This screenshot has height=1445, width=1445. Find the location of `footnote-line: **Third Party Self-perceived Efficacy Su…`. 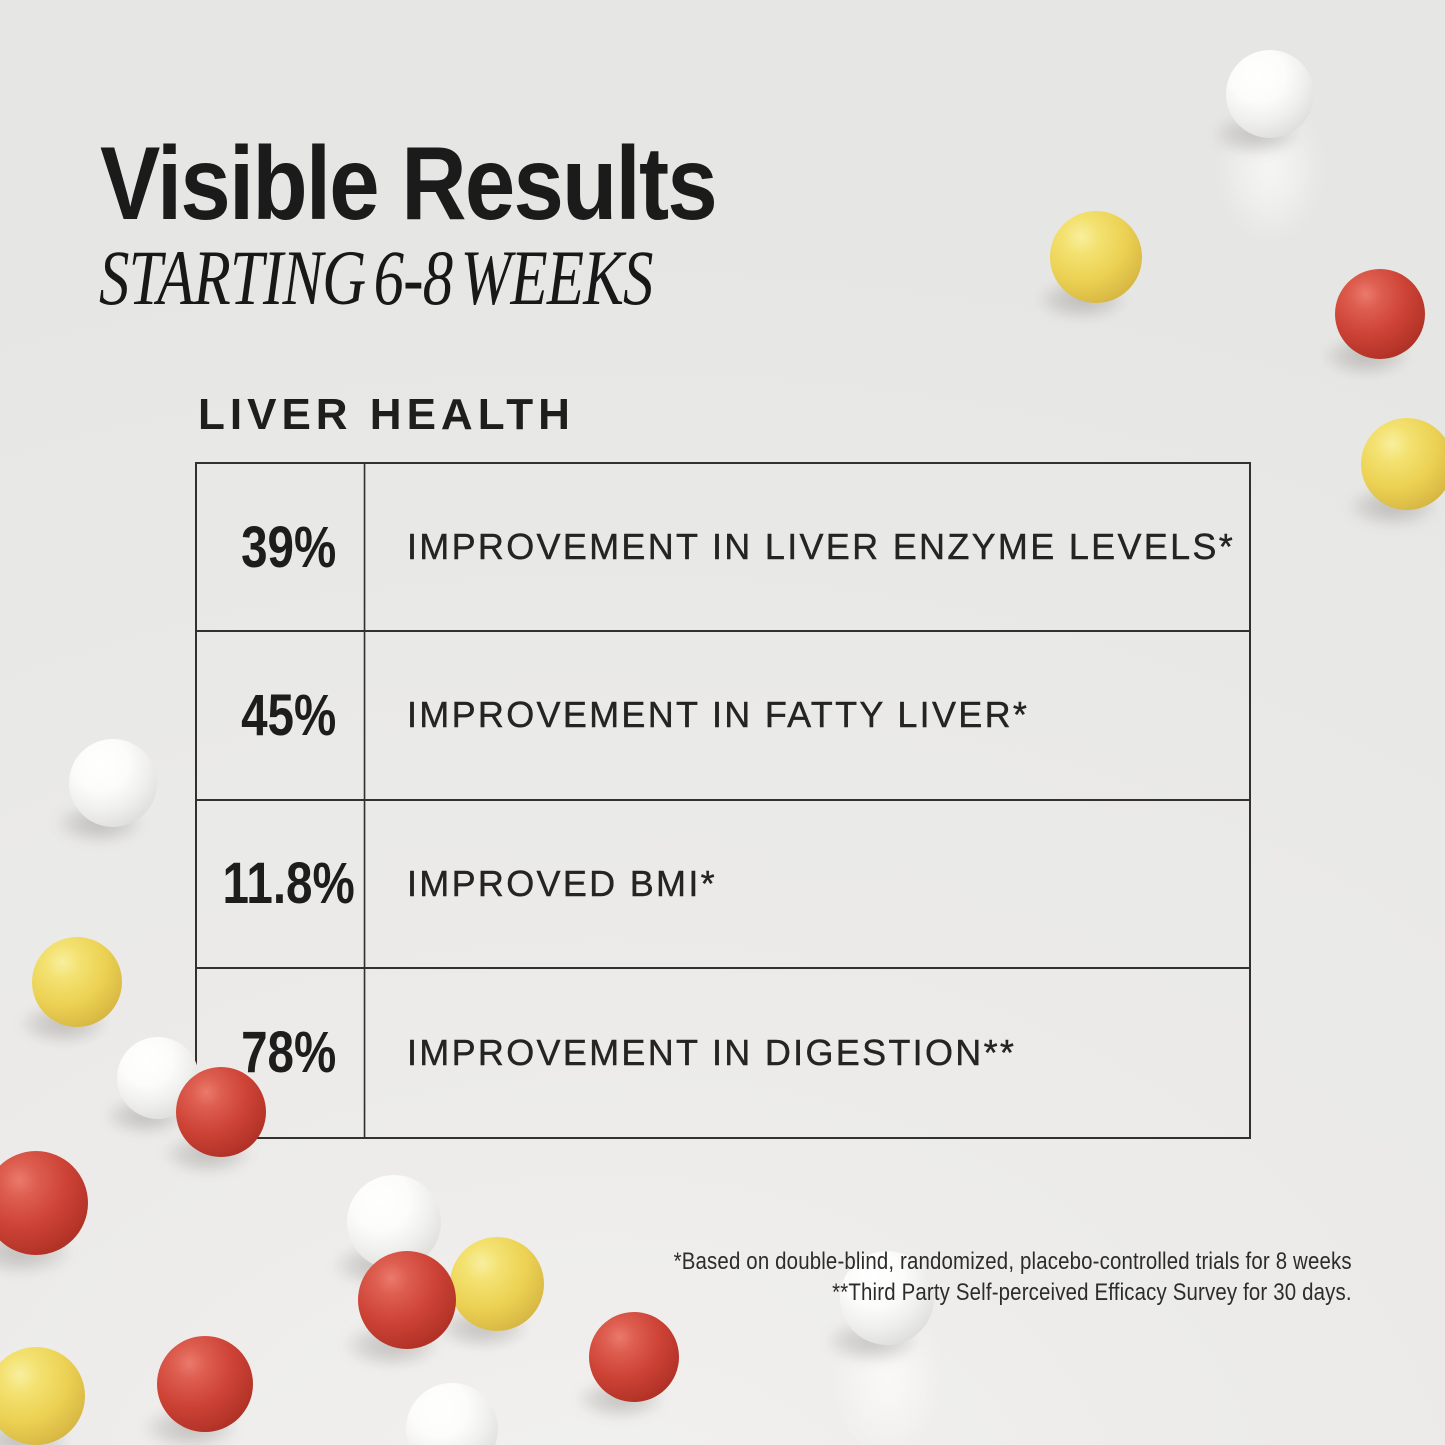

footnote-line: **Third Party Self-perceived Efficacy Su… is located at coordinates (1092, 1292).